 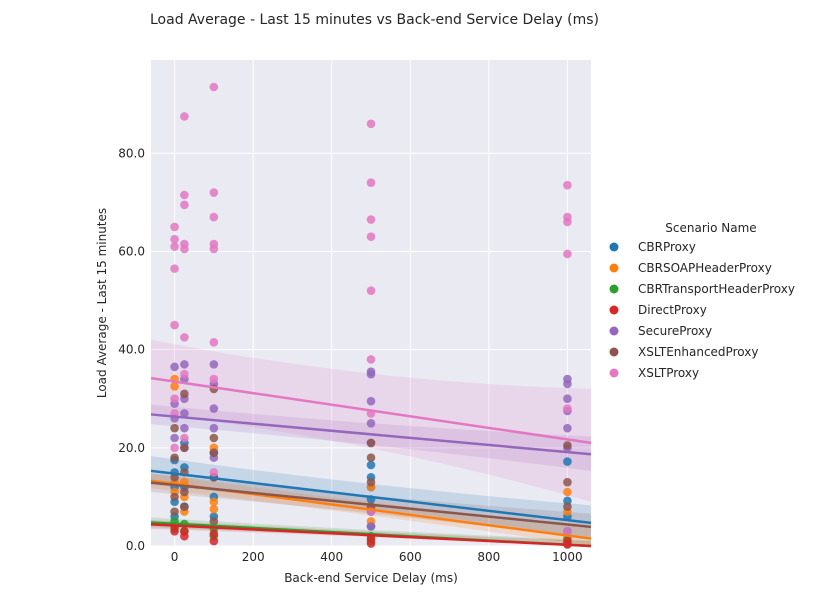 What do you see at coordinates (377, 557) in the screenshot?
I see `x-axis-ticks: 0 200 400 600 800 1000` at bounding box center [377, 557].